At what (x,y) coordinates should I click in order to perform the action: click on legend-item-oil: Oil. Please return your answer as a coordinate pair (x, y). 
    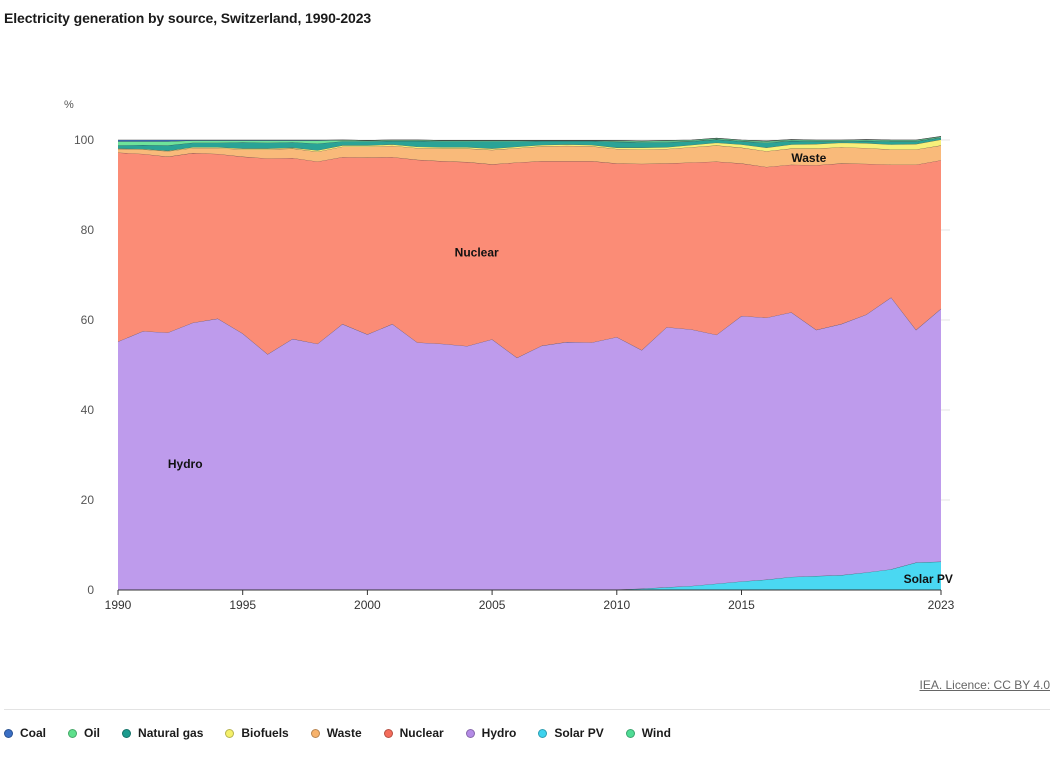
    Looking at the image, I should click on (84, 733).